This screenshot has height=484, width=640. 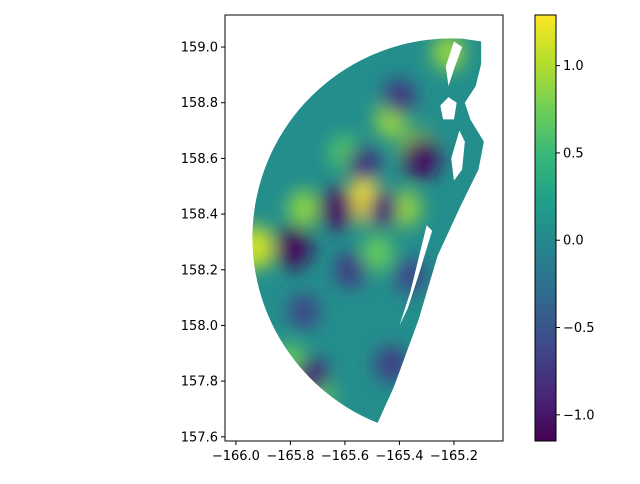 I want to click on colorbar-tick-label: −1.0, so click(x=579, y=415).